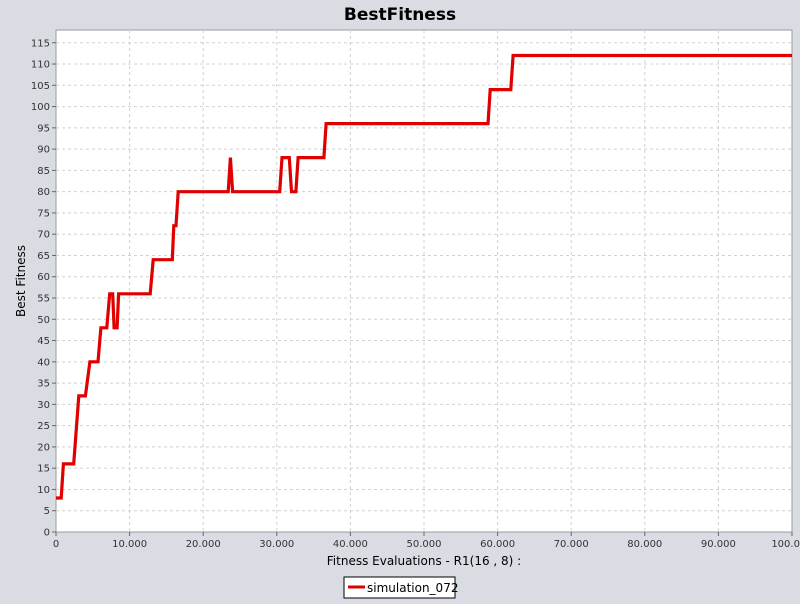 This screenshot has width=800, height=604. Describe the element at coordinates (43, 490) in the screenshot. I see `y-tick-label: 10` at that location.